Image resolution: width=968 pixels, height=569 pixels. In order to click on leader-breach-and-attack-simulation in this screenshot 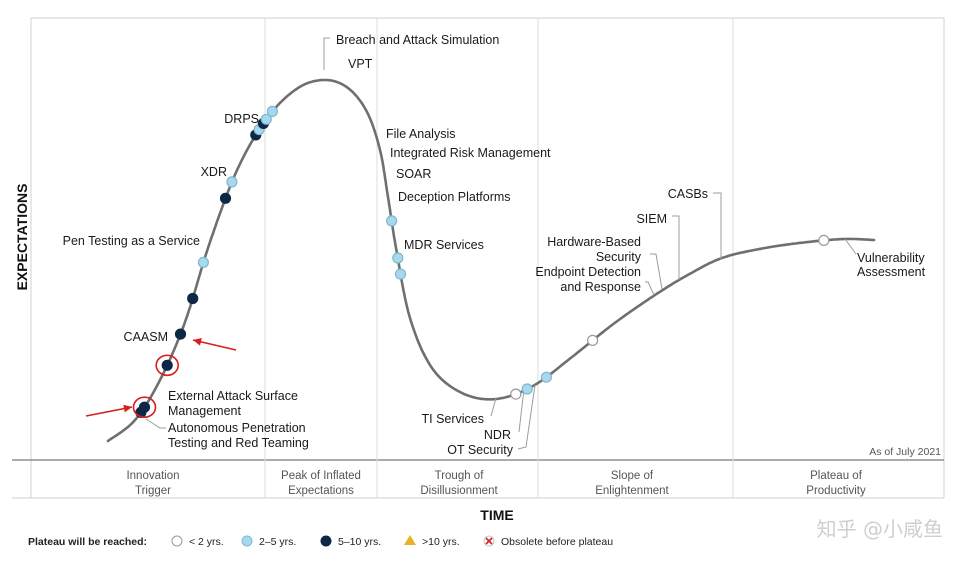, I will do `click(326, 53)`.